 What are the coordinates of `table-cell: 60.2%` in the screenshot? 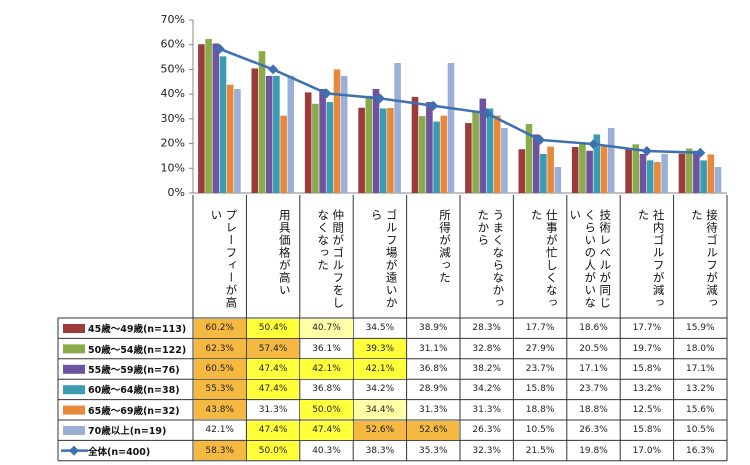 It's located at (219, 328).